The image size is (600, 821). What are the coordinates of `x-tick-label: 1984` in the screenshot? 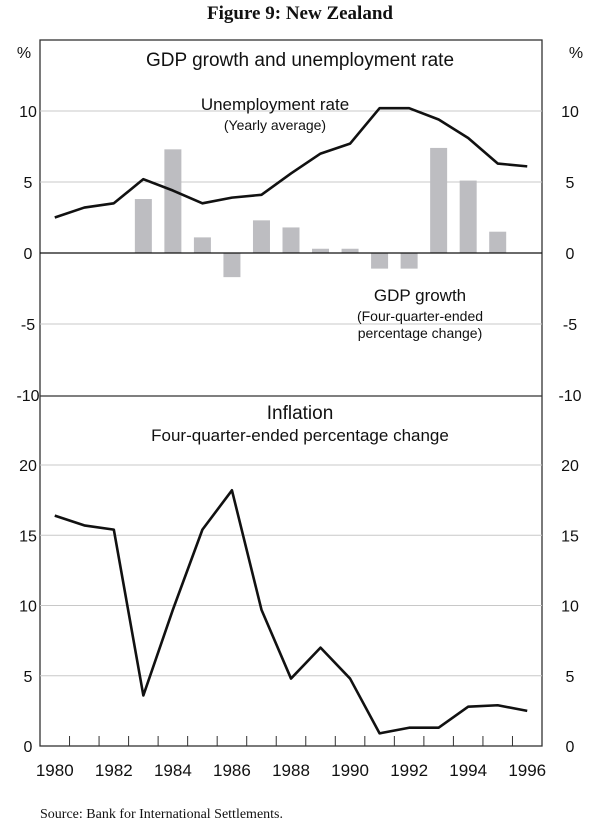 It's located at (173, 770).